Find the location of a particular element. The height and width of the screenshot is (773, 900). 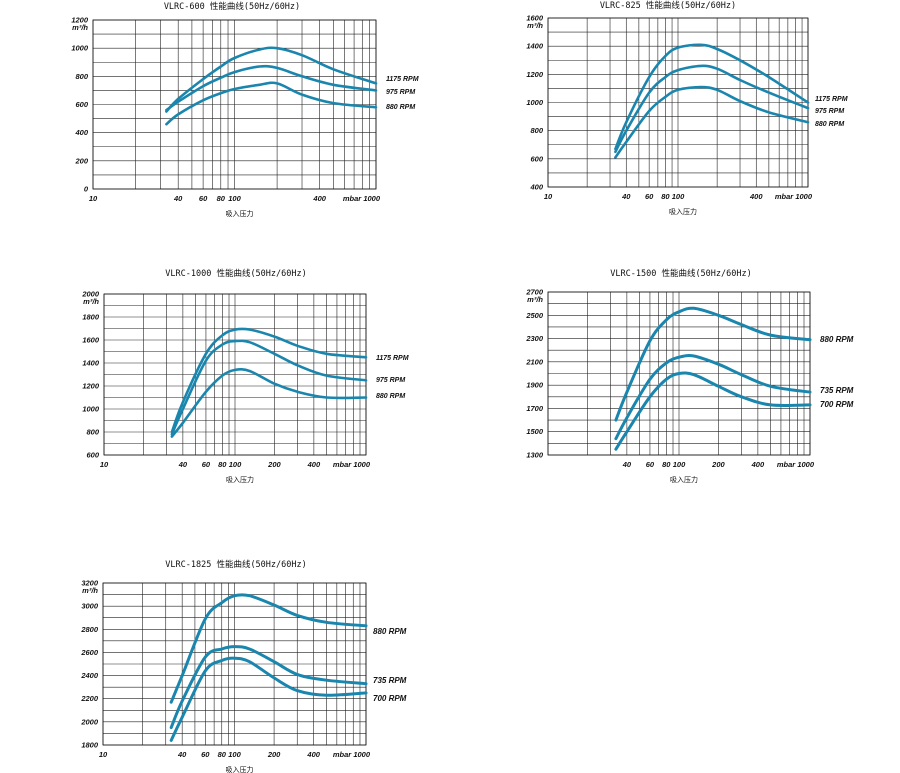

y-tick-label: 0 is located at coordinates (86, 189).